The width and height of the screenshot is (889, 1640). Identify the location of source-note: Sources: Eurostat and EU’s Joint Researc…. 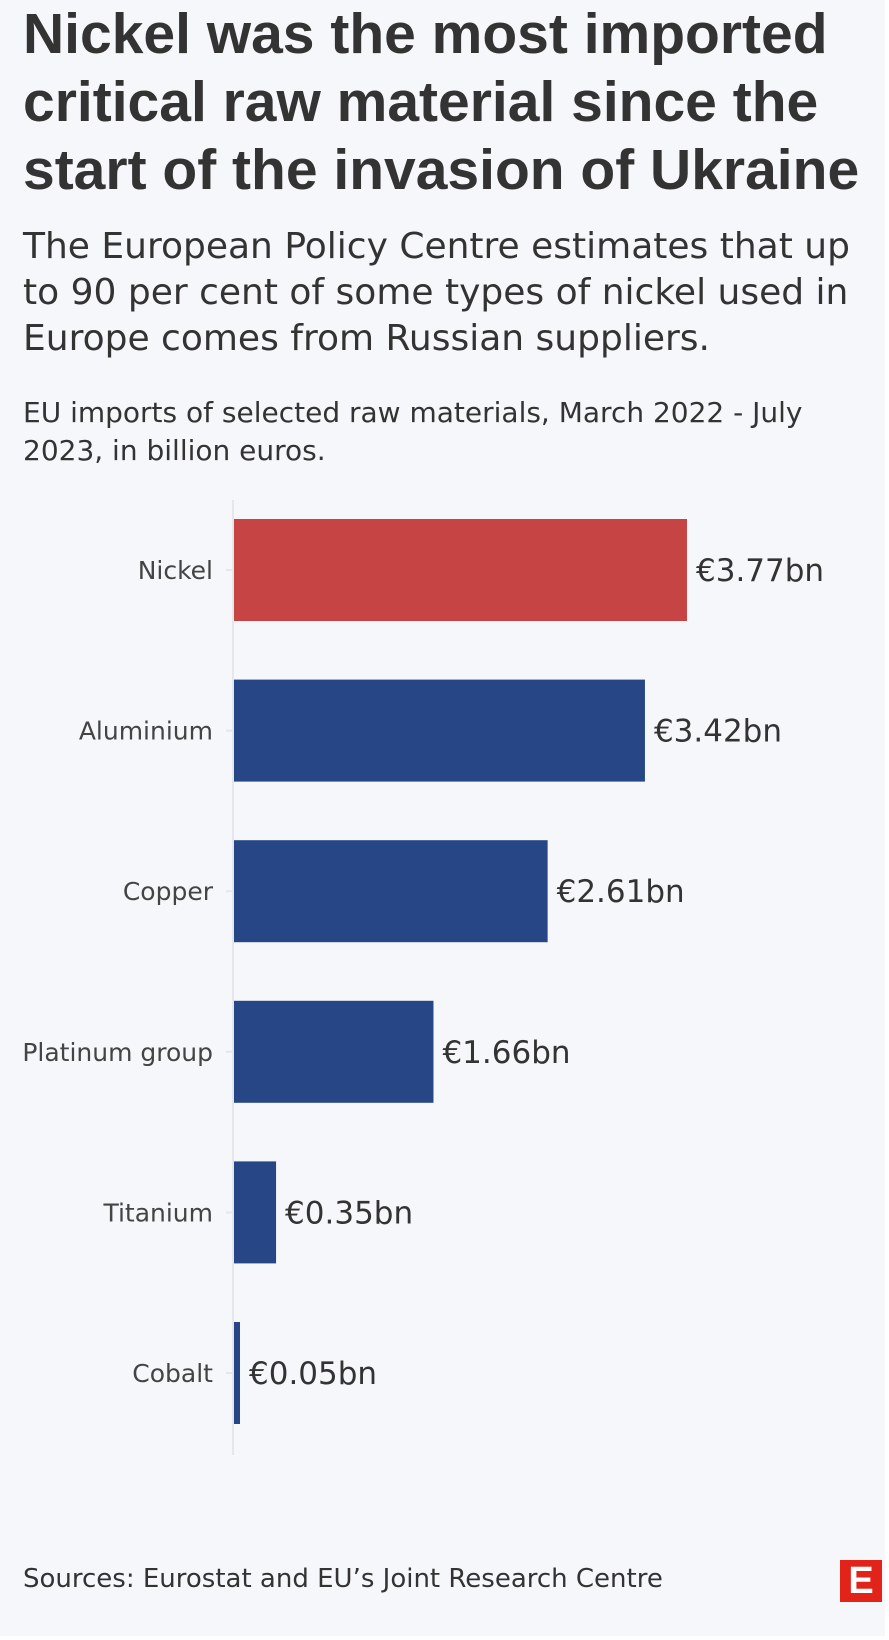
(343, 1579).